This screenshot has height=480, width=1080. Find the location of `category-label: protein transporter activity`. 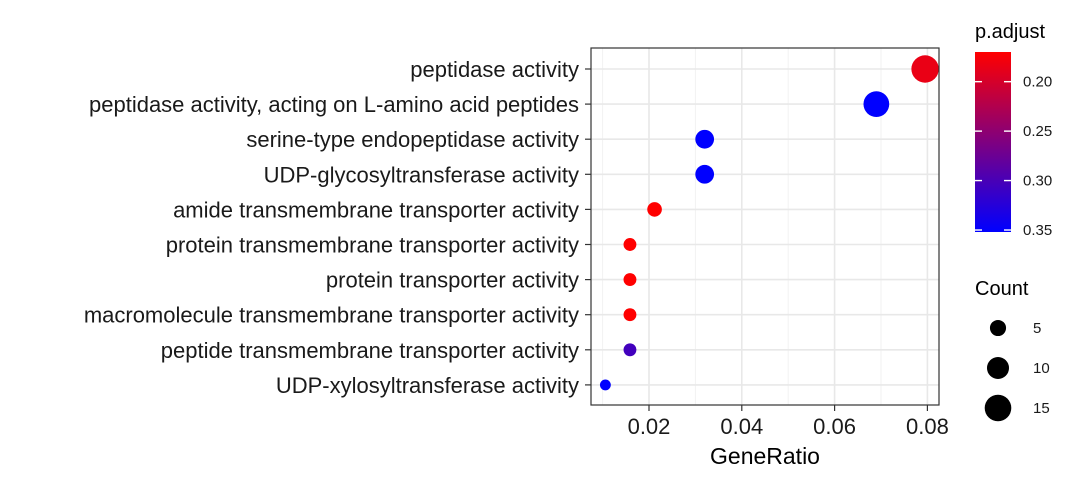

category-label: protein transporter activity is located at coordinates (452, 280).